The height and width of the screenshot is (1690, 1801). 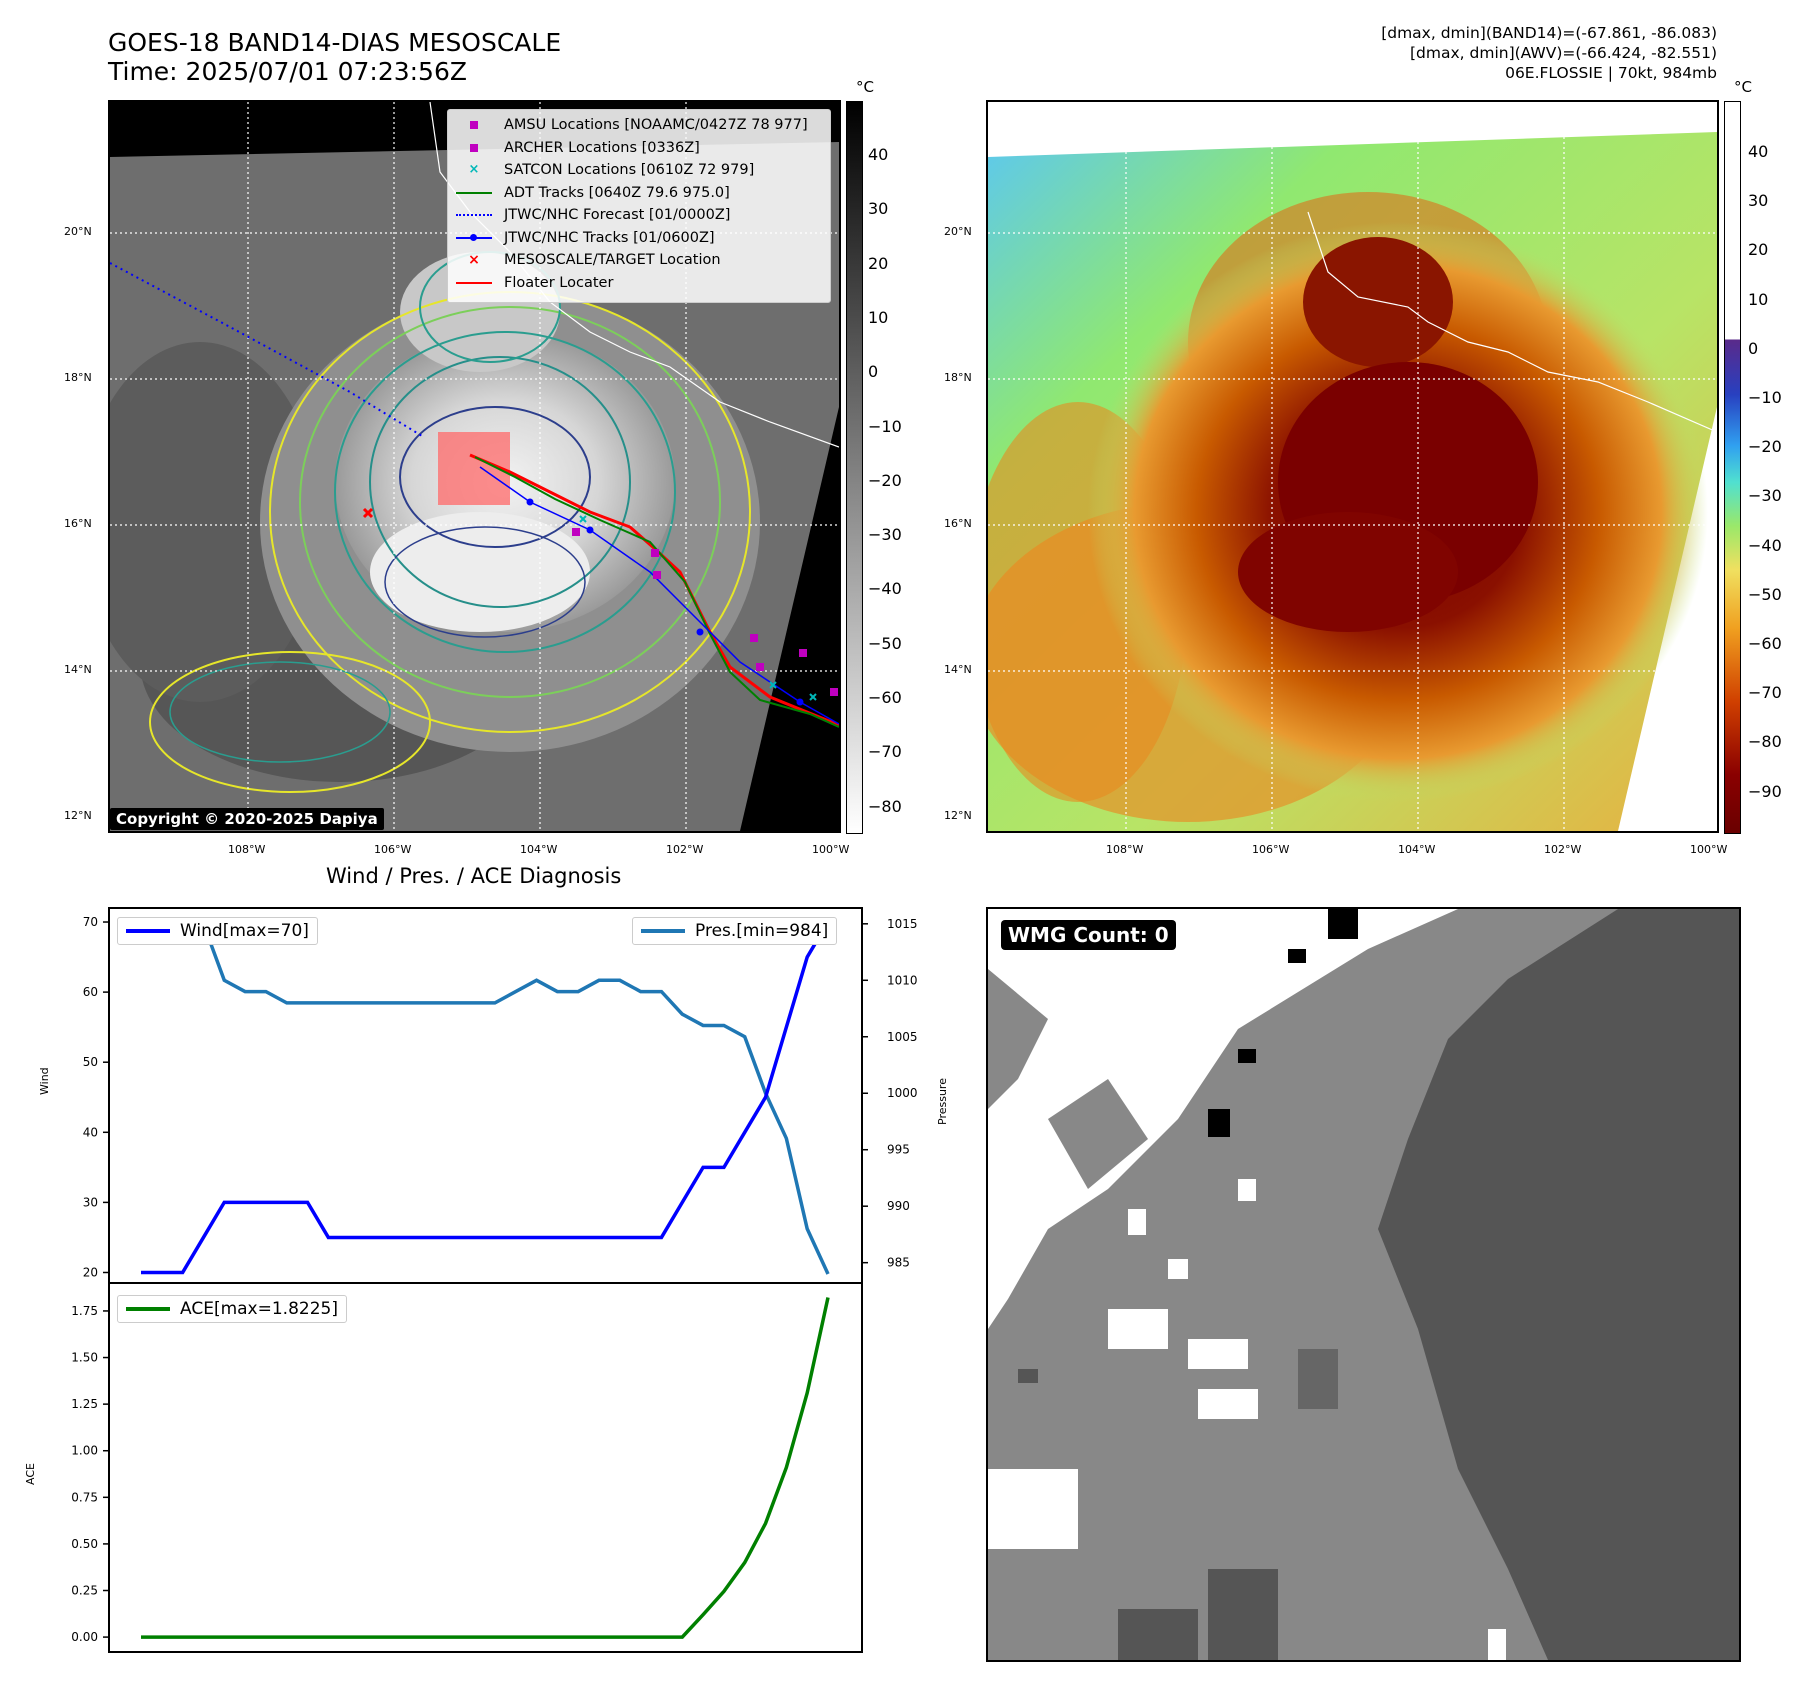 I want to click on lat-label-12n: 12°N, so click(x=78, y=815).